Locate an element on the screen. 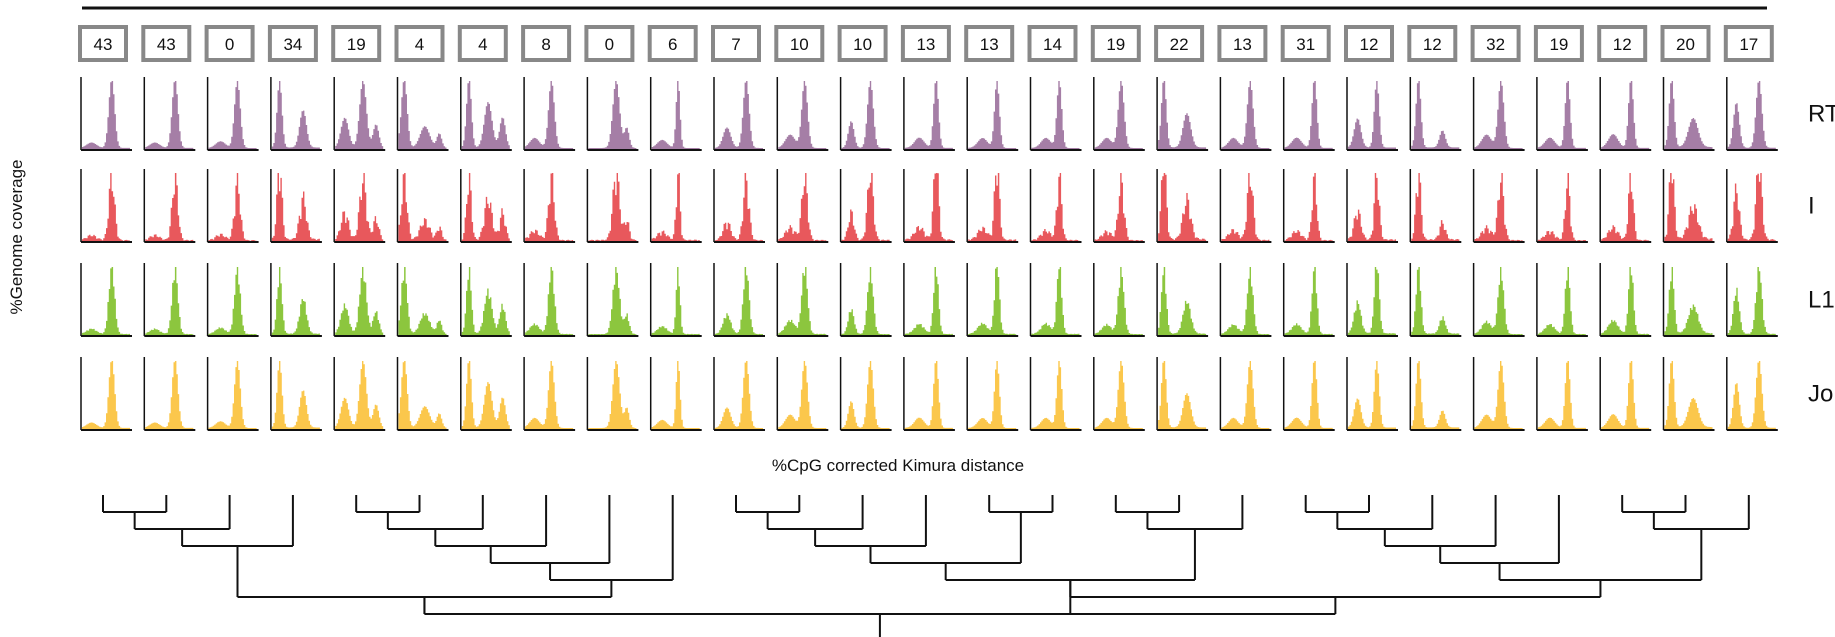 This screenshot has height=637, width=1835. count-label: 13 is located at coordinates (989, 44).